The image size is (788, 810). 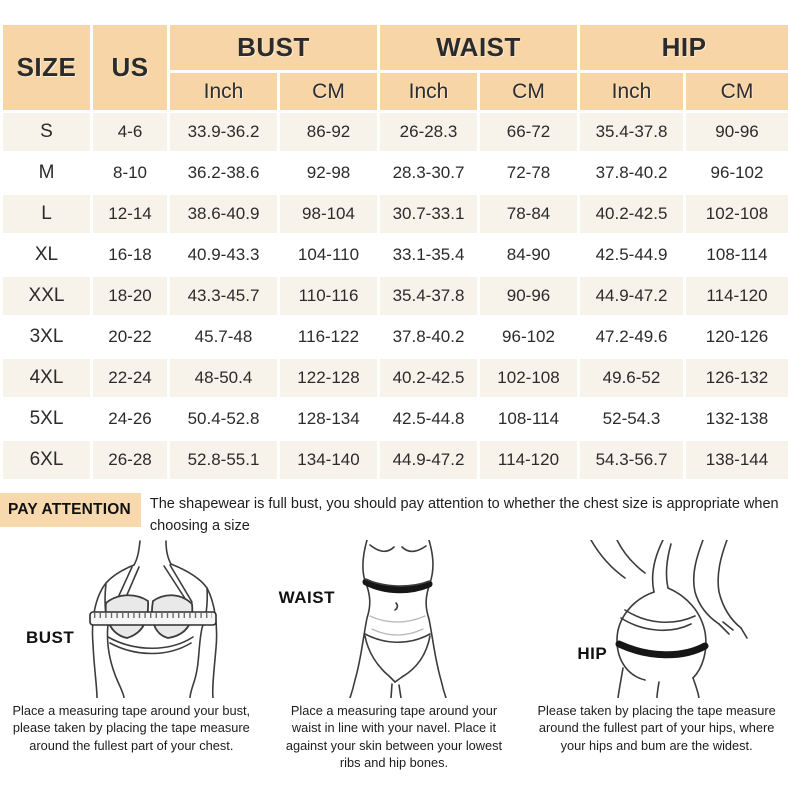 What do you see at coordinates (632, 255) in the screenshot?
I see `cell-hip-inch: 42.5-44.9` at bounding box center [632, 255].